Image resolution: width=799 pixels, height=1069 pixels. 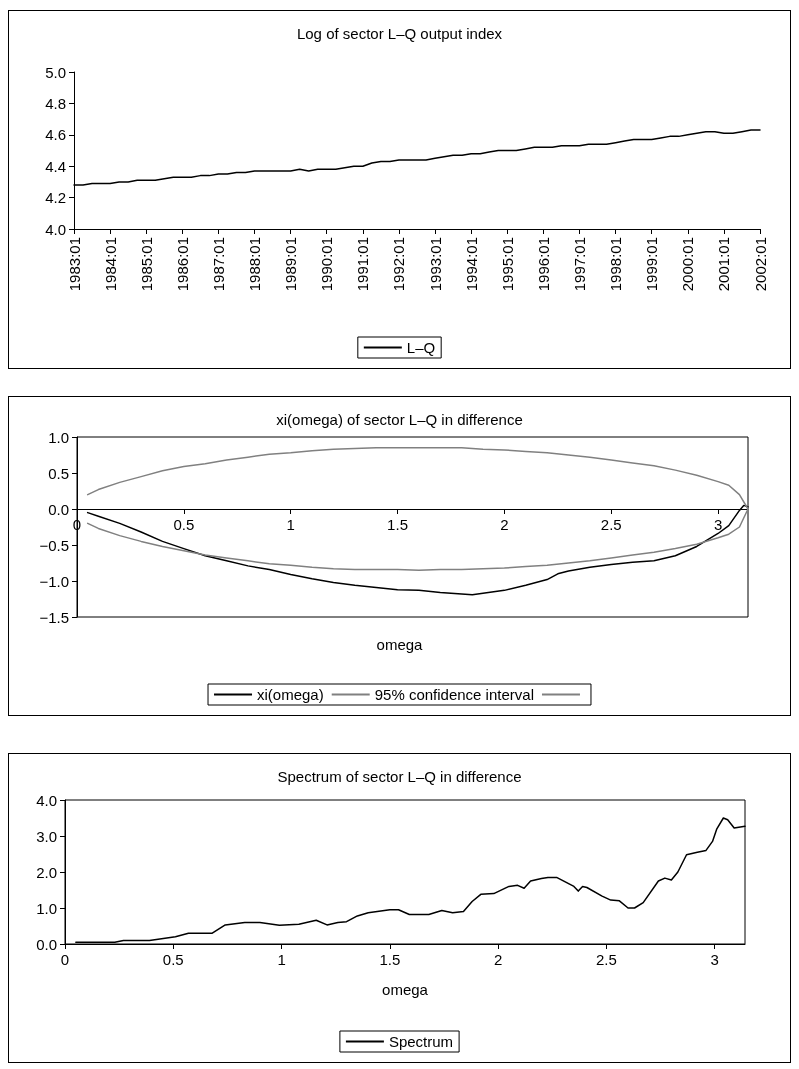 What do you see at coordinates (724, 264) in the screenshot?
I see `x-tick-label: 2001:01` at bounding box center [724, 264].